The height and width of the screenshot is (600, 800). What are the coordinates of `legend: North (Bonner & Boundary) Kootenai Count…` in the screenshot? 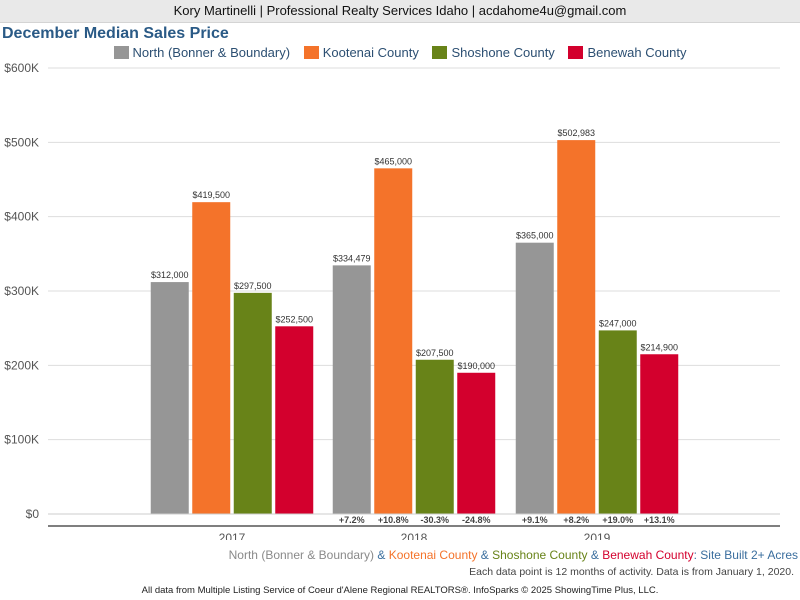 It's located at (400, 52).